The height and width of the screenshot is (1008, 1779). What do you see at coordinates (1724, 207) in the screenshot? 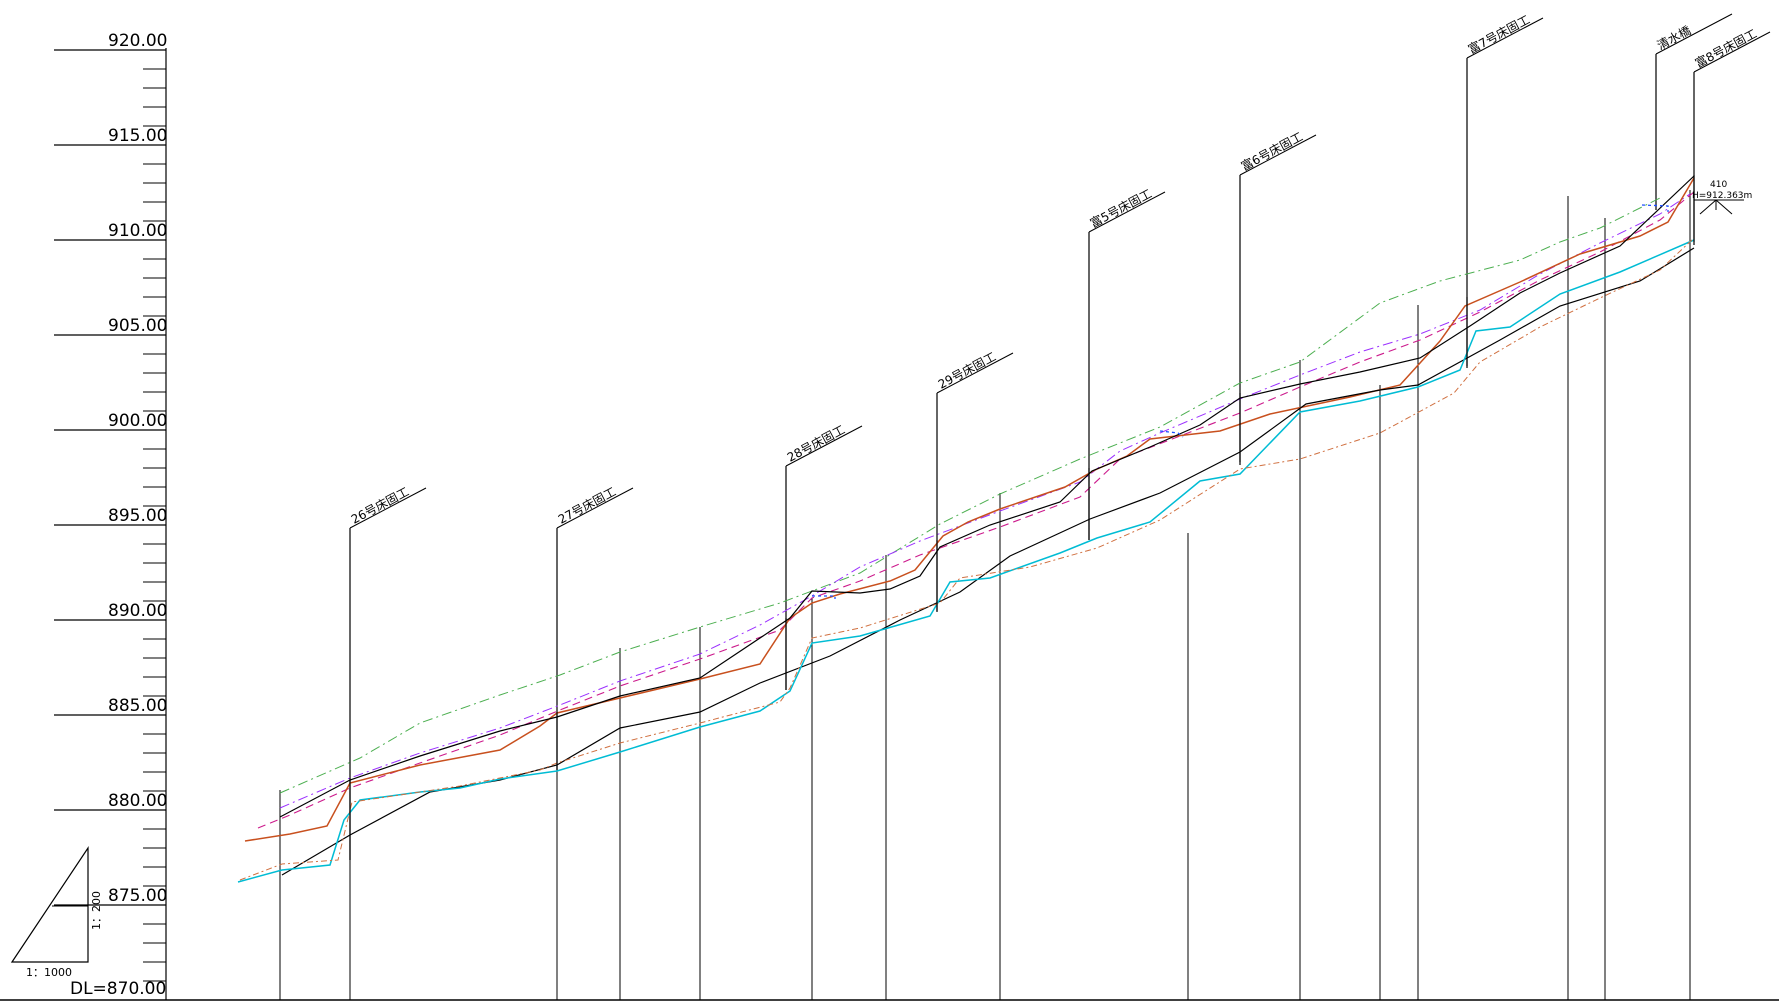
I see `endpoint-mark-right` at bounding box center [1724, 207].